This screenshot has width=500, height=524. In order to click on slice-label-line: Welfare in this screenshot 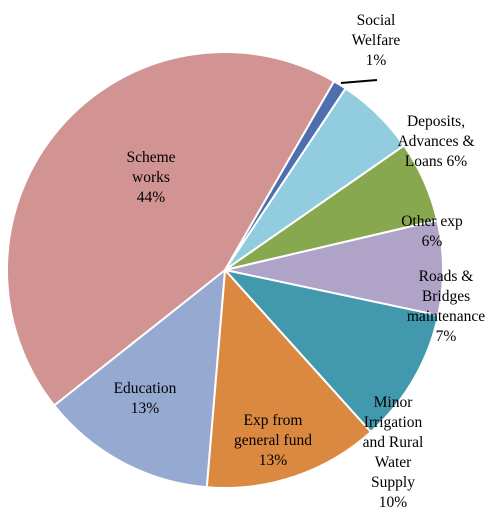, I will do `click(376, 40)`.